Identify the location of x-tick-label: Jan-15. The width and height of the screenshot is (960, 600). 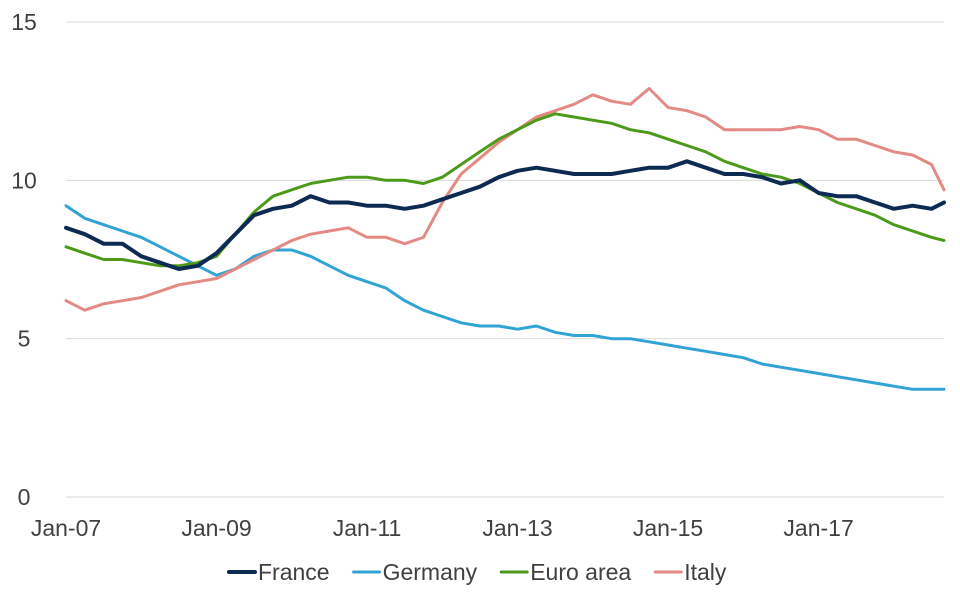
(668, 528).